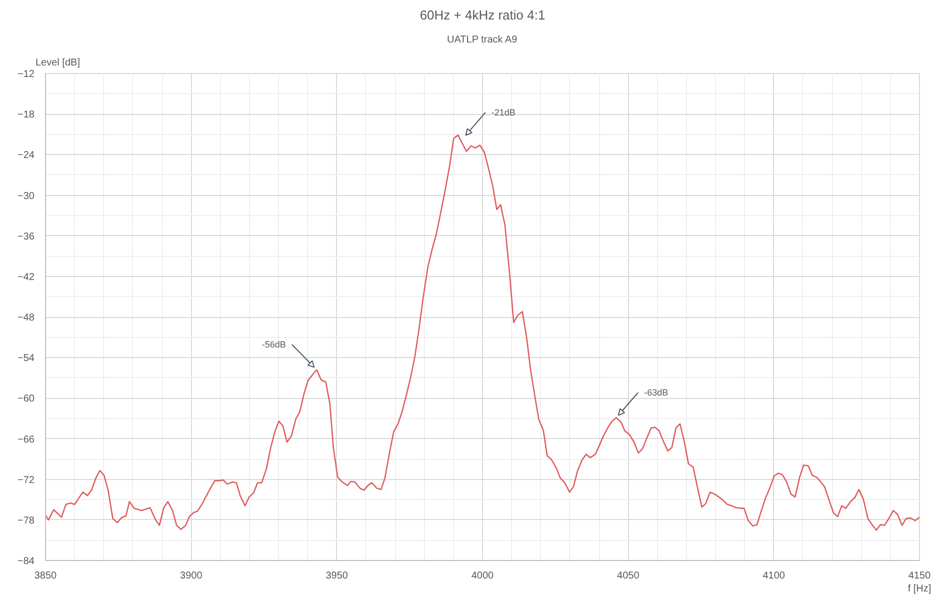 The image size is (931, 600). Describe the element at coordinates (26, 480) in the screenshot. I see `y-tick-label: −72` at that location.